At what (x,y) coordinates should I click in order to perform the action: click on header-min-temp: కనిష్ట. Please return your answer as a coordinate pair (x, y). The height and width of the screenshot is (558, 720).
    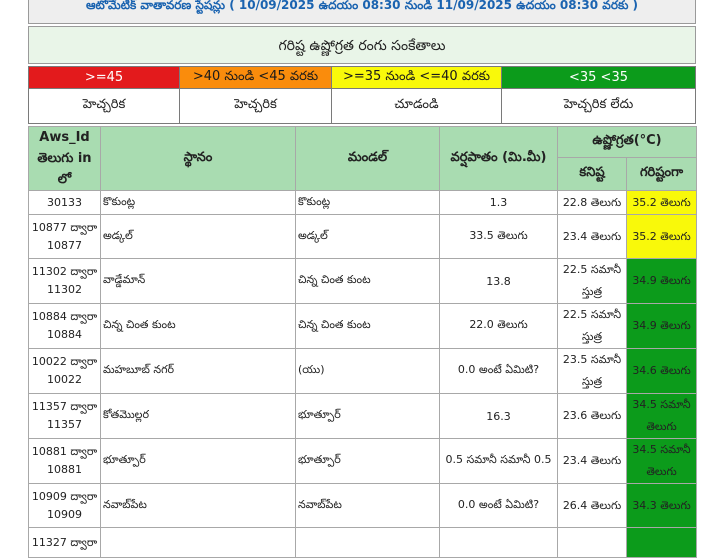
    Looking at the image, I should click on (592, 174).